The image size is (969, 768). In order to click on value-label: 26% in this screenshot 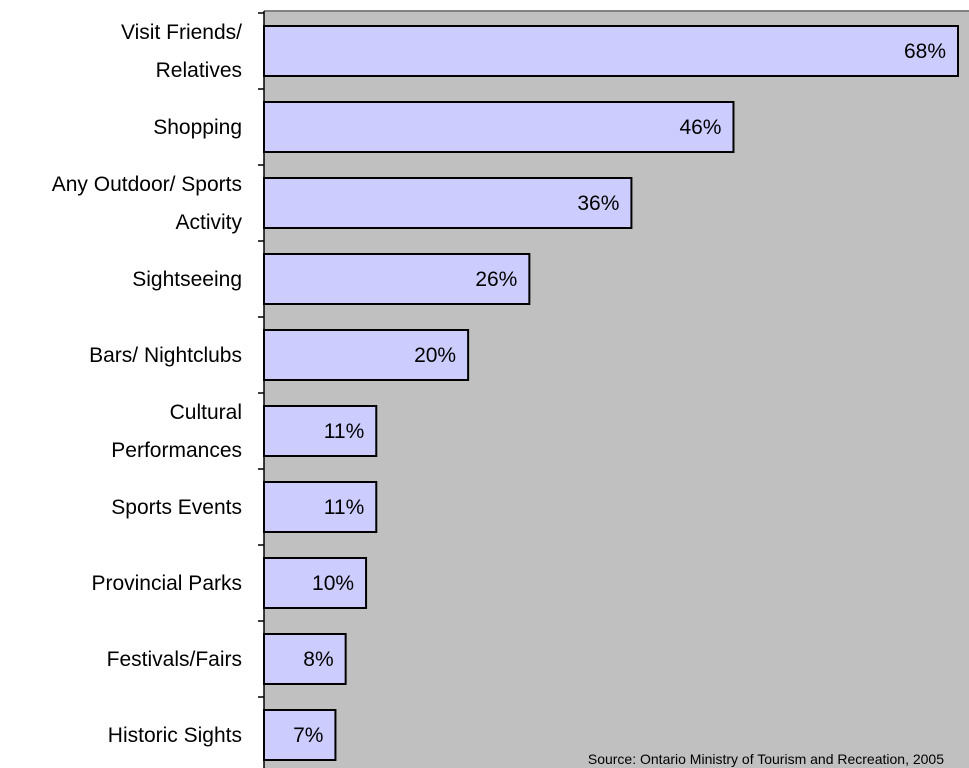, I will do `click(496, 279)`.